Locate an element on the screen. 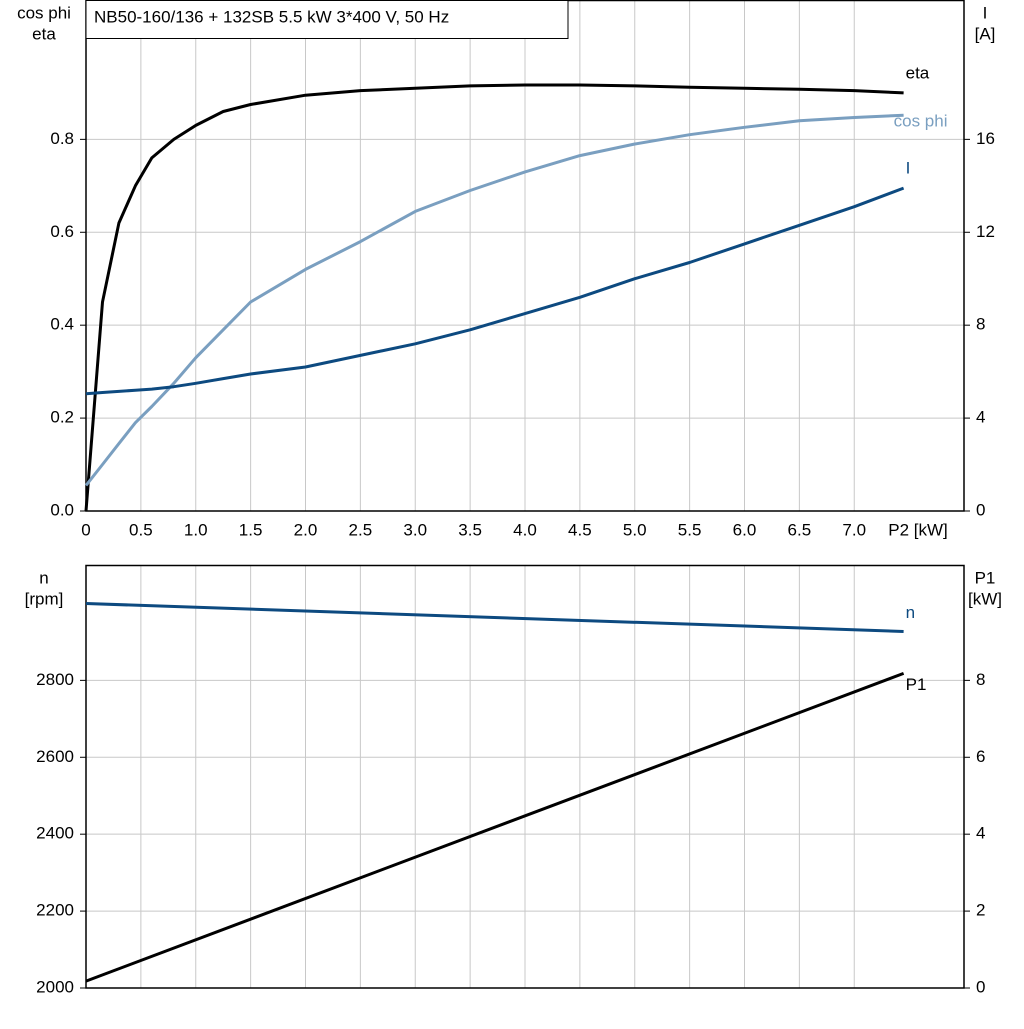 Image resolution: width=1024 pixels, height=1029 pixels. y2-tick-label: 12 is located at coordinates (985, 231).